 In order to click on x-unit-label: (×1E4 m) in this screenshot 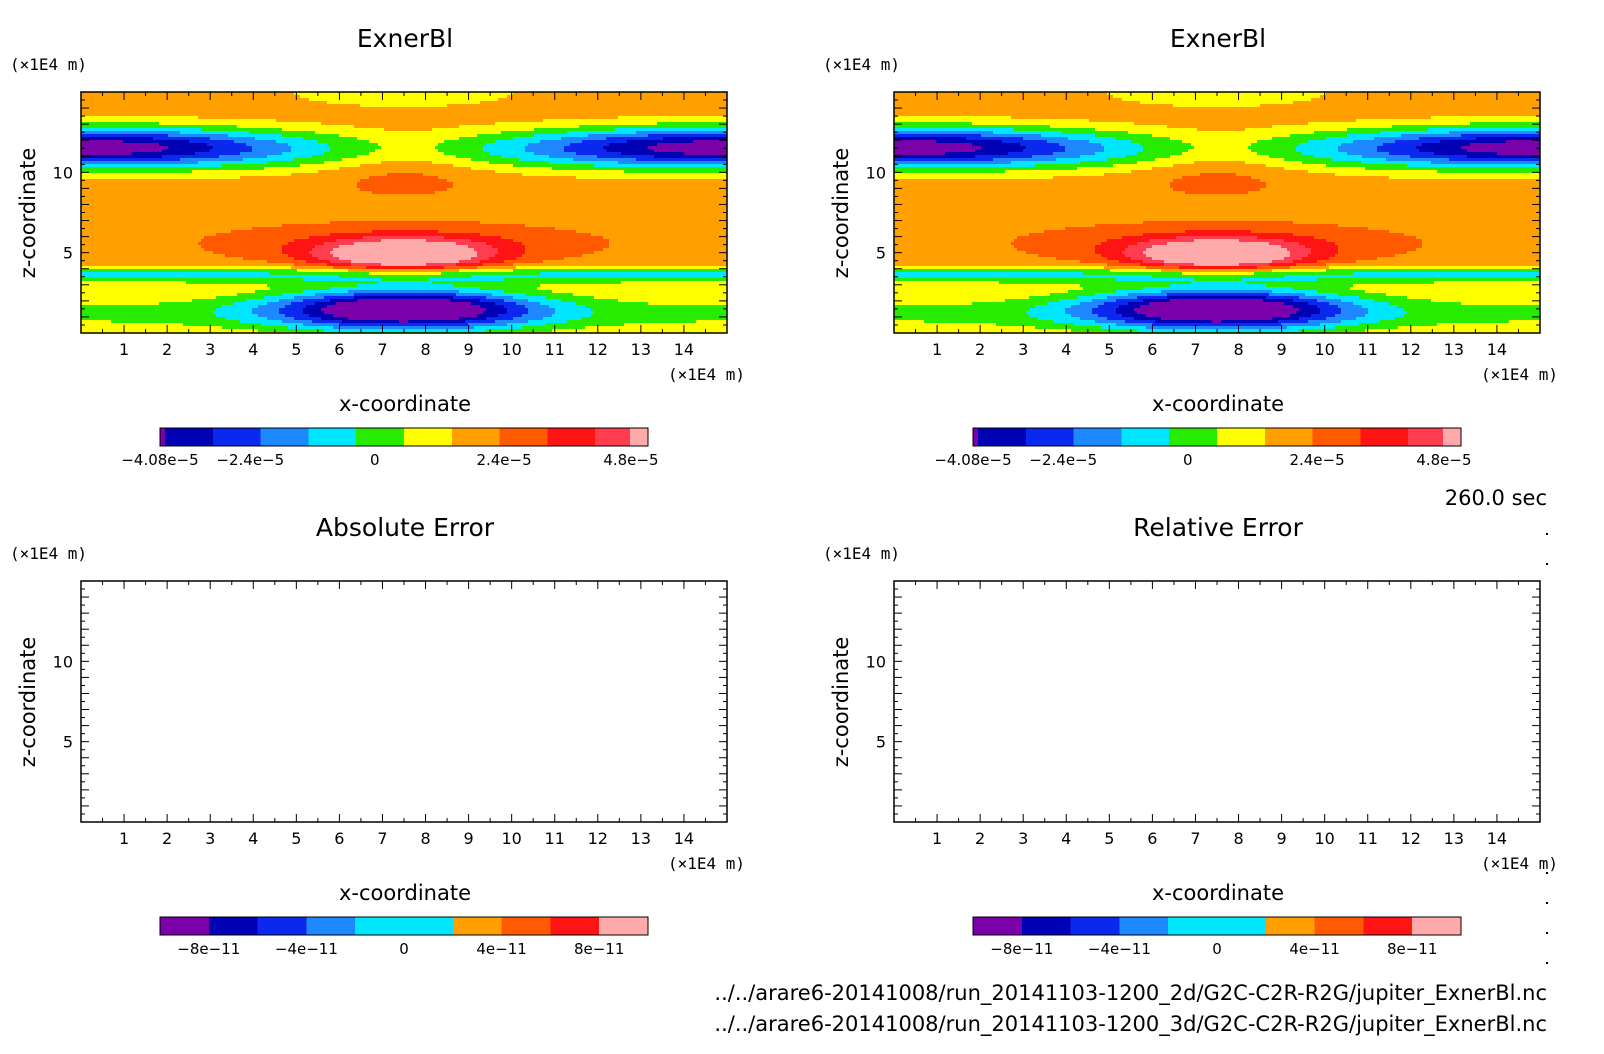, I will do `click(1519, 863)`.